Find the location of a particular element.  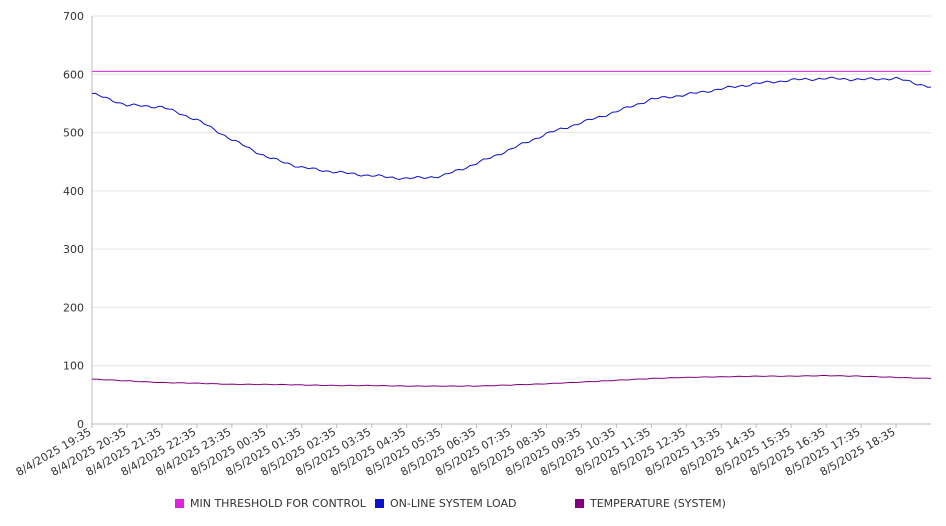

legend-label-min-threshold: MIN THRESHOLD FOR CONTROL is located at coordinates (278, 503).